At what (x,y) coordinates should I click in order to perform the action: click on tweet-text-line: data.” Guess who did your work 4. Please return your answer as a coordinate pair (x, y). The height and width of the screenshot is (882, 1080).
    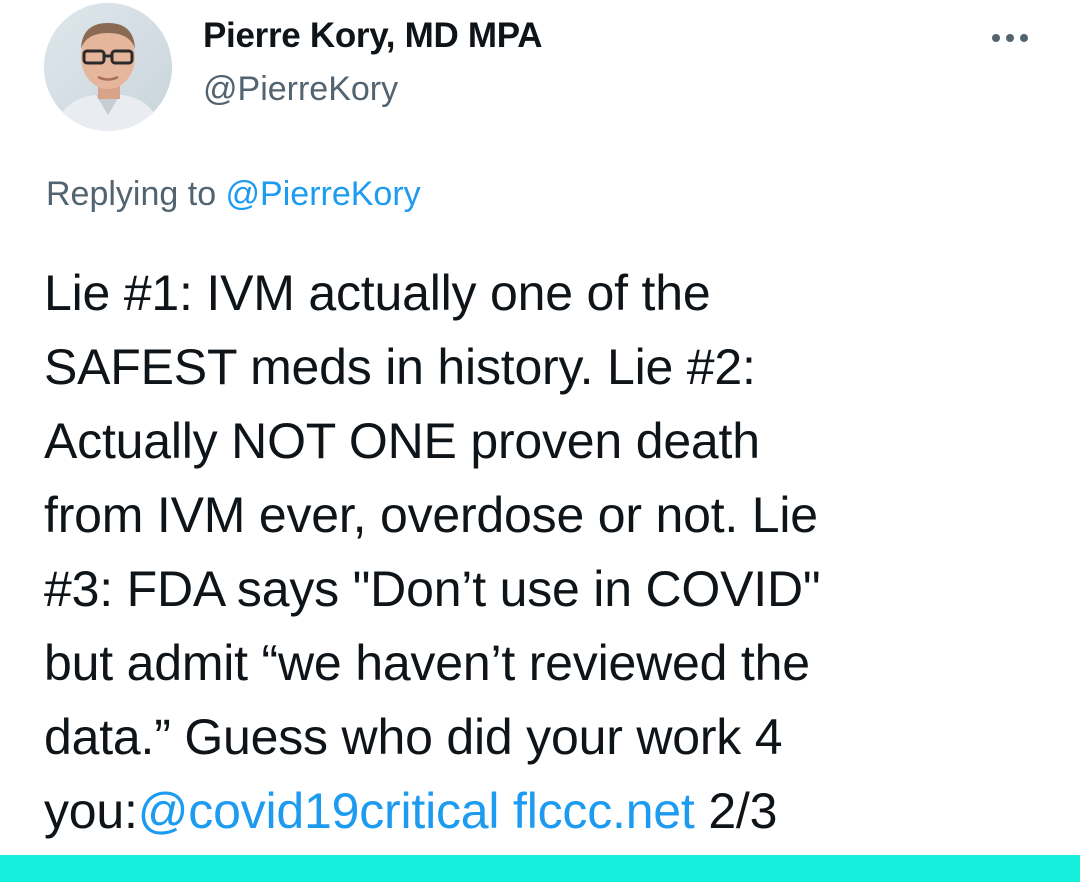
    Looking at the image, I should click on (413, 737).